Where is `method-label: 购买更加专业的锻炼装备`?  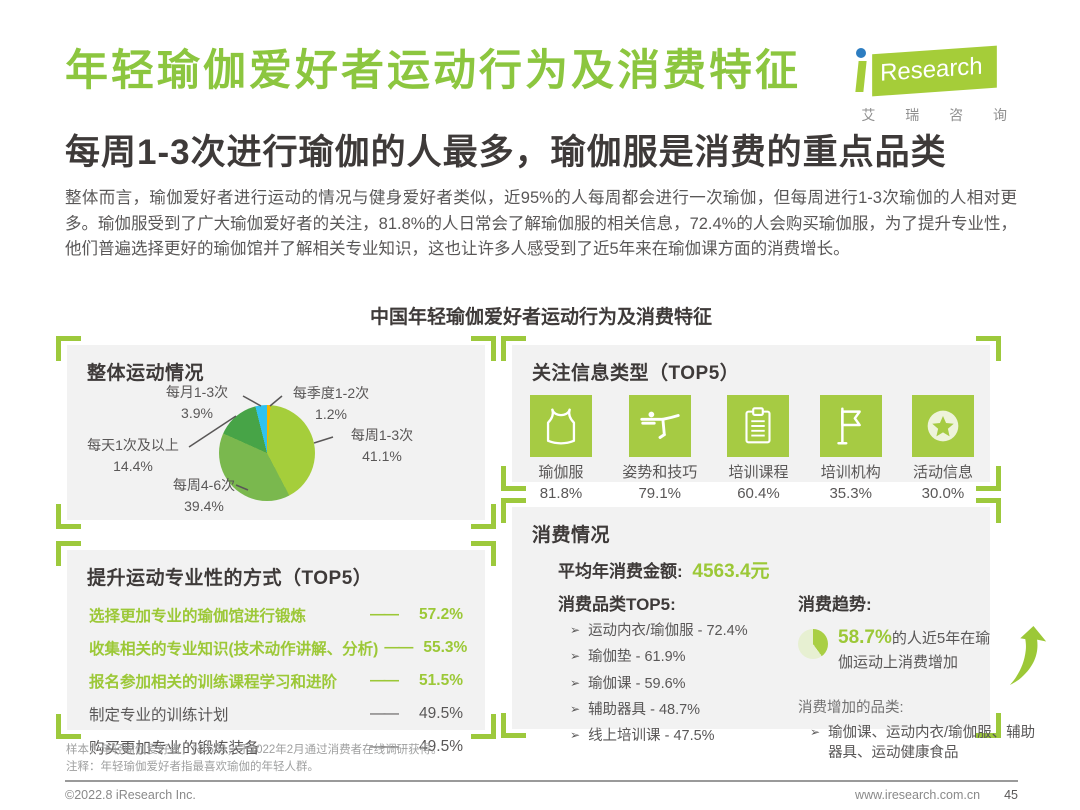
method-label: 购买更加专业的锻炼装备 is located at coordinates (174, 748).